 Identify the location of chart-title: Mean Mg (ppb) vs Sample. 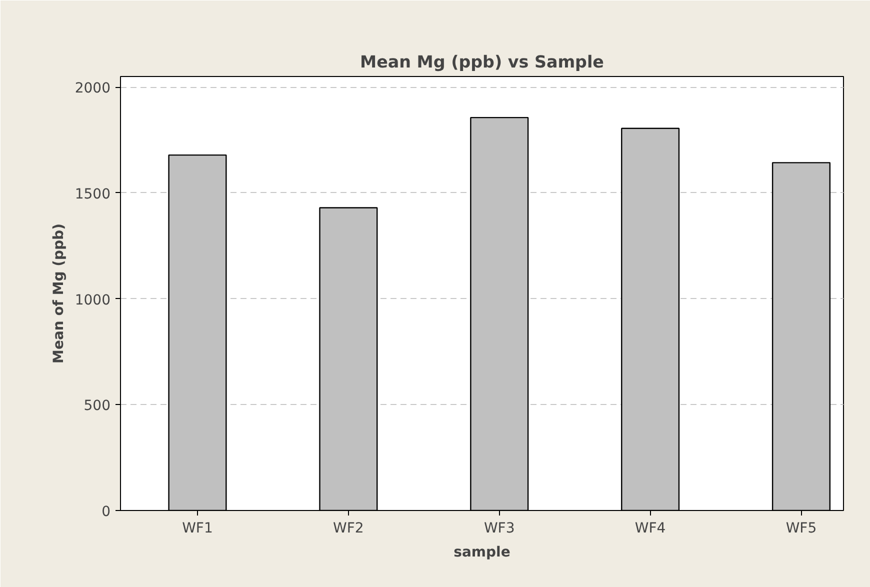
(482, 62).